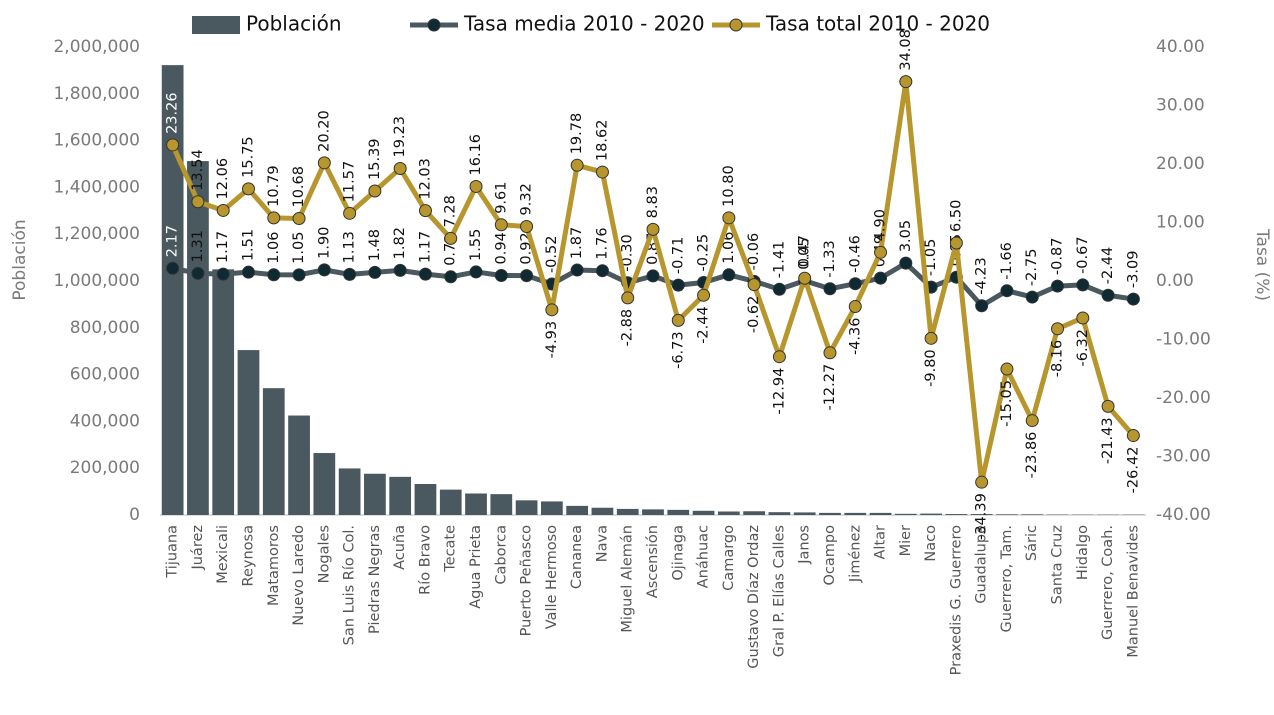 This screenshot has width=1274, height=715. Describe the element at coordinates (324, 243) in the screenshot. I see `data-label: 1.90` at that location.